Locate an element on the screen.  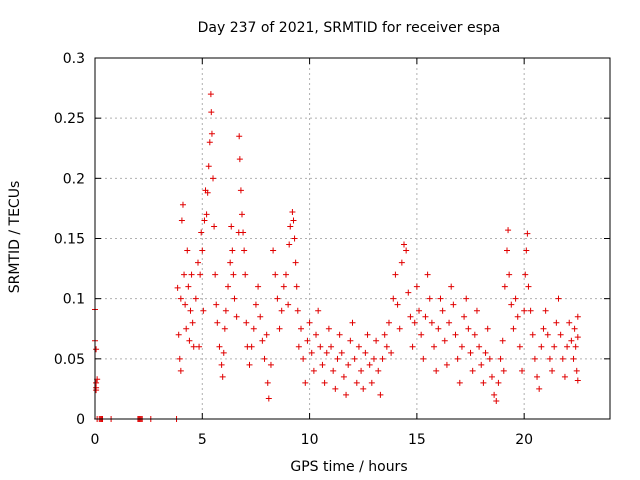
y-tick-label: 0.3 is located at coordinates (74, 59).